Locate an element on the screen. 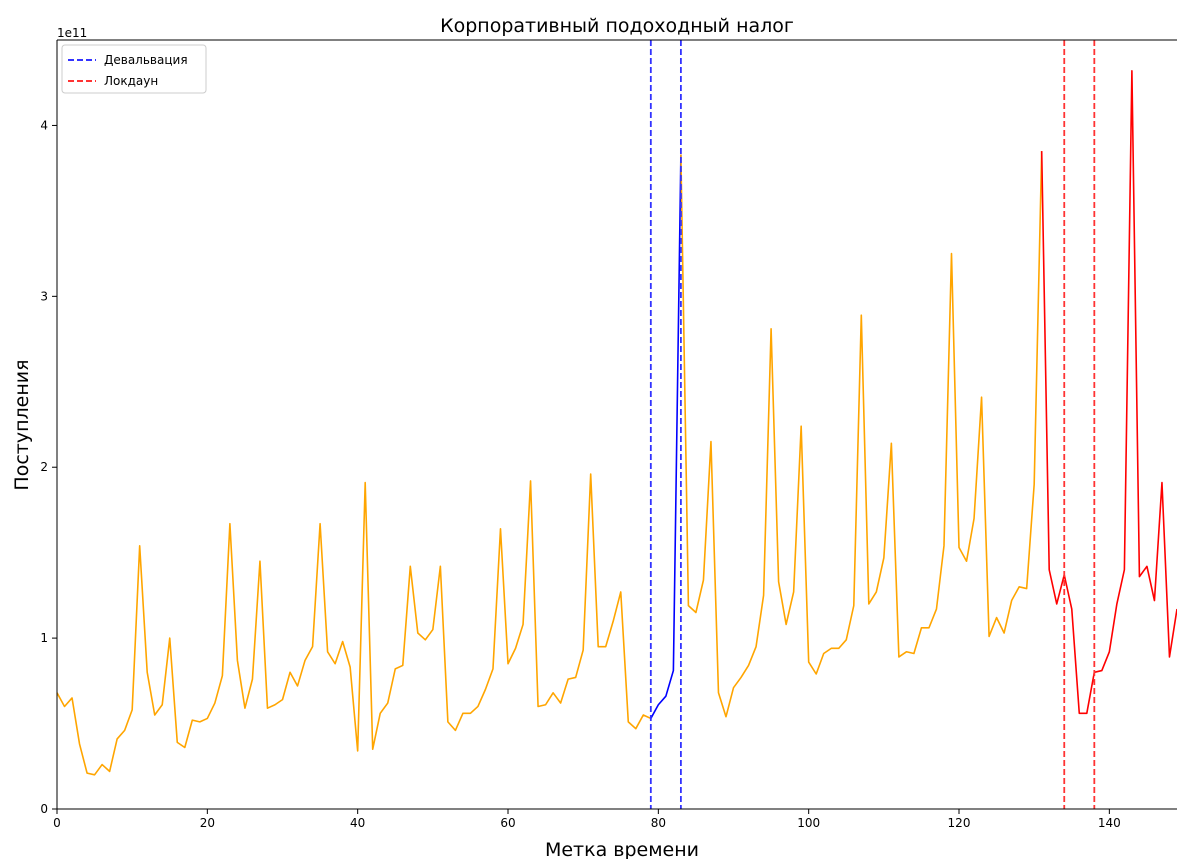  legend-box is located at coordinates (134, 69).